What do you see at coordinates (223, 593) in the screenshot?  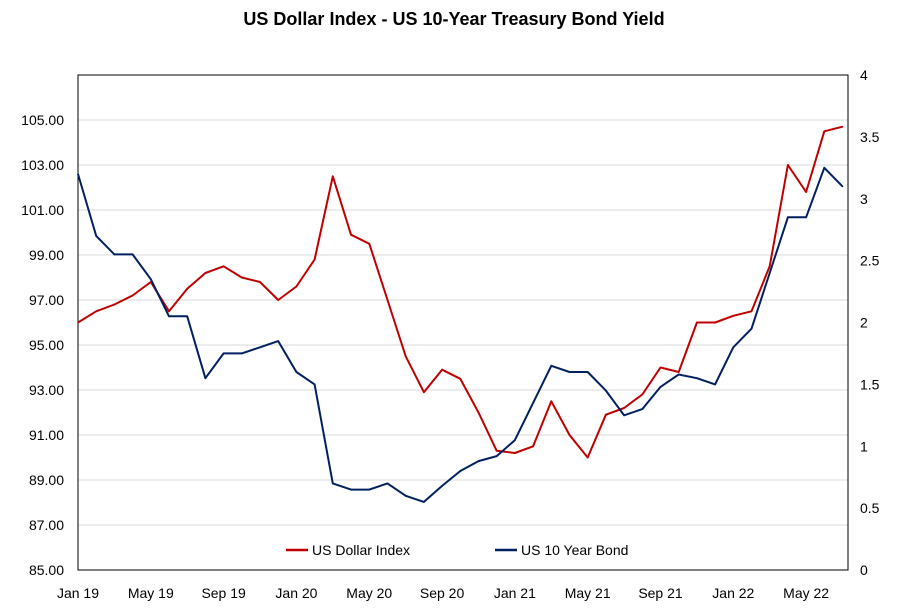 I see `x-tick-label: Sep 19` at bounding box center [223, 593].